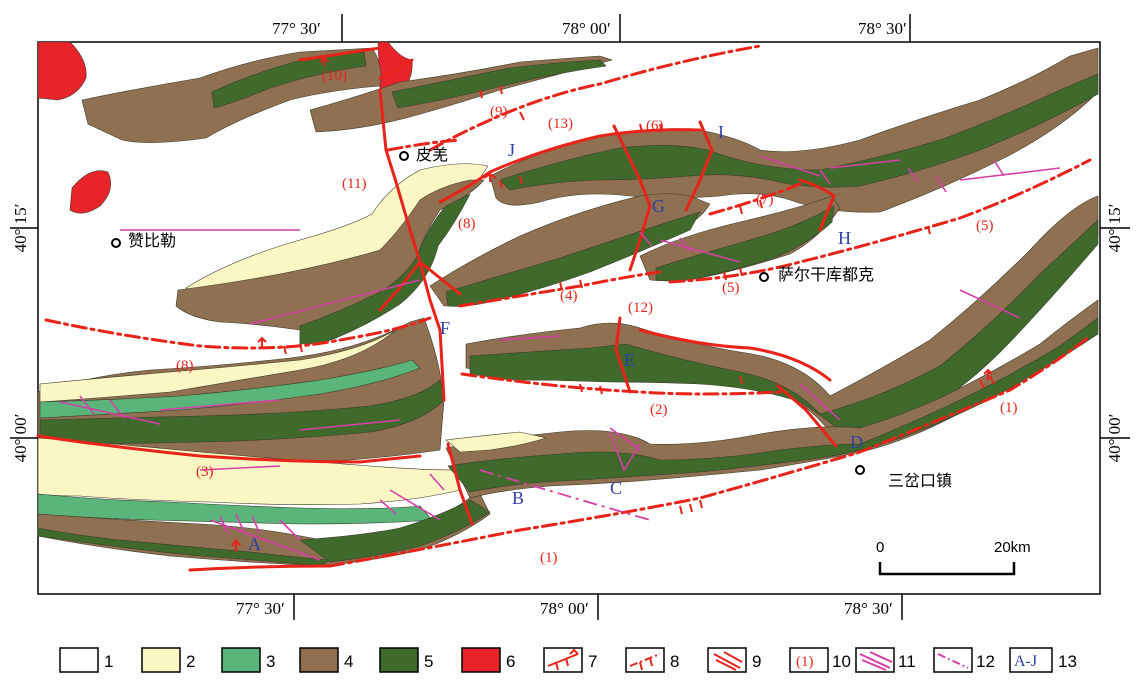  What do you see at coordinates (190, 661) in the screenshot?
I see `legend-label: 2` at bounding box center [190, 661].